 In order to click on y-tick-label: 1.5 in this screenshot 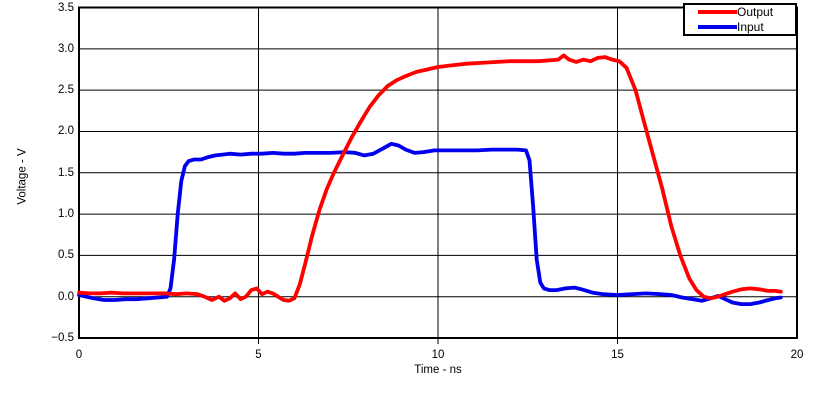, I will do `click(66, 172)`.